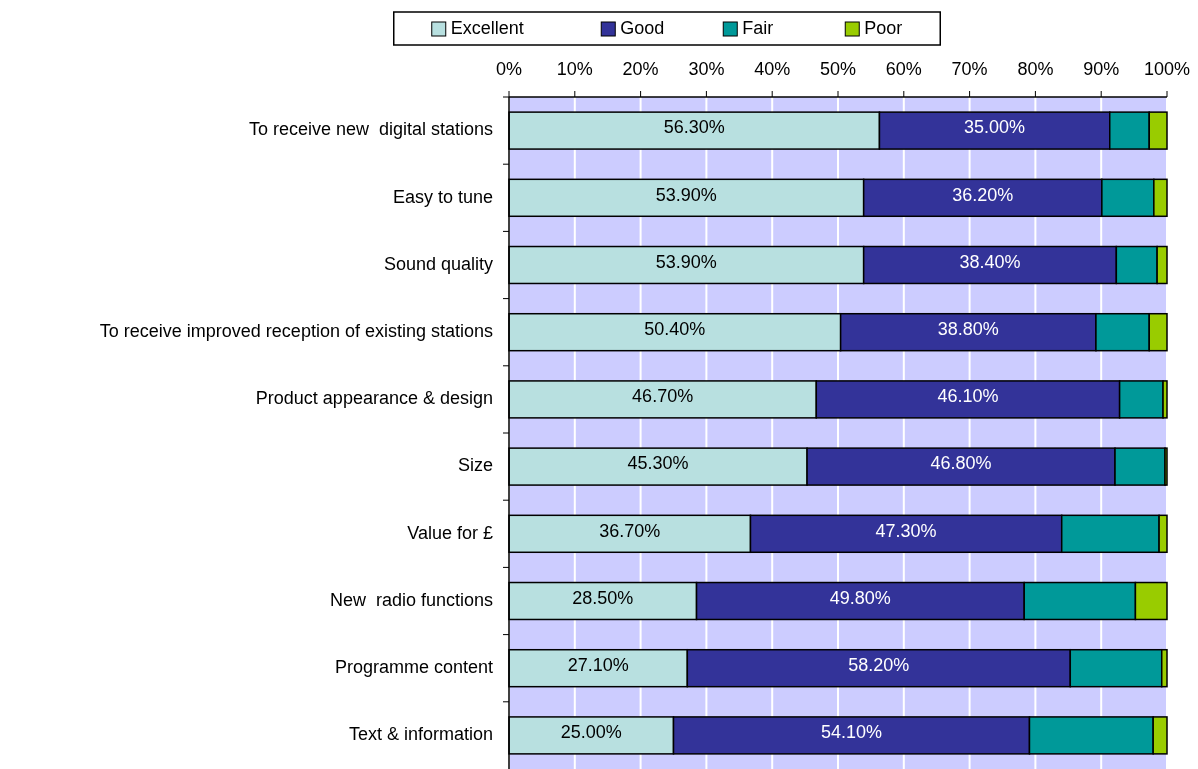 The width and height of the screenshot is (1198, 769). Describe the element at coordinates (906, 530) in the screenshot. I see `data-label: 47.30%` at that location.